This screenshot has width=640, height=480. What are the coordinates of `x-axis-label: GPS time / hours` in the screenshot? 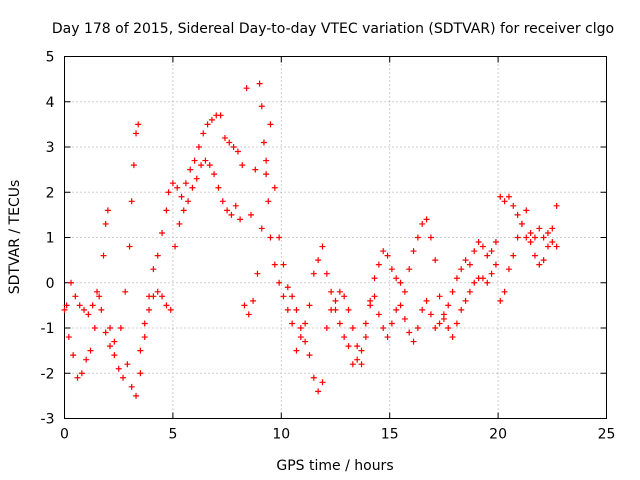 It's located at (334, 466).